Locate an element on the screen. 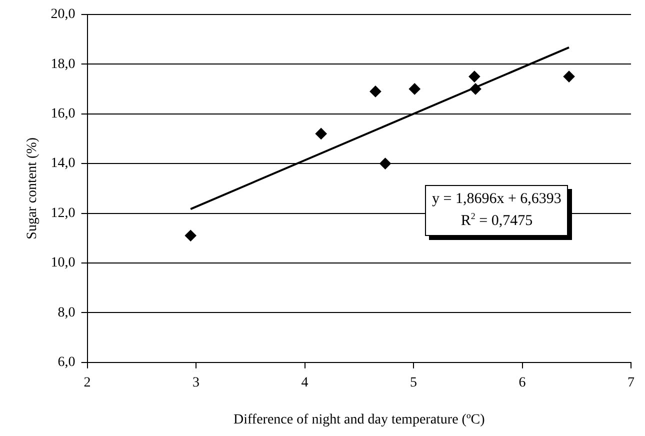 This screenshot has width=645, height=436. y-tick-label: 6,0 is located at coordinates (67, 362).